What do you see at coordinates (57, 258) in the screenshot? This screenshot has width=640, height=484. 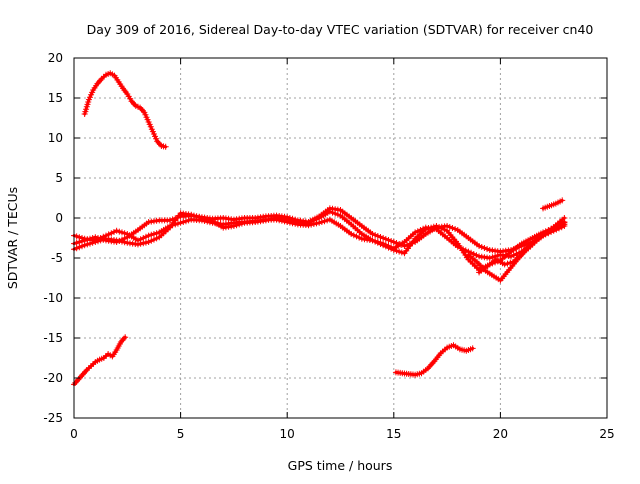 I see `y-tick-label: -5` at bounding box center [57, 258].